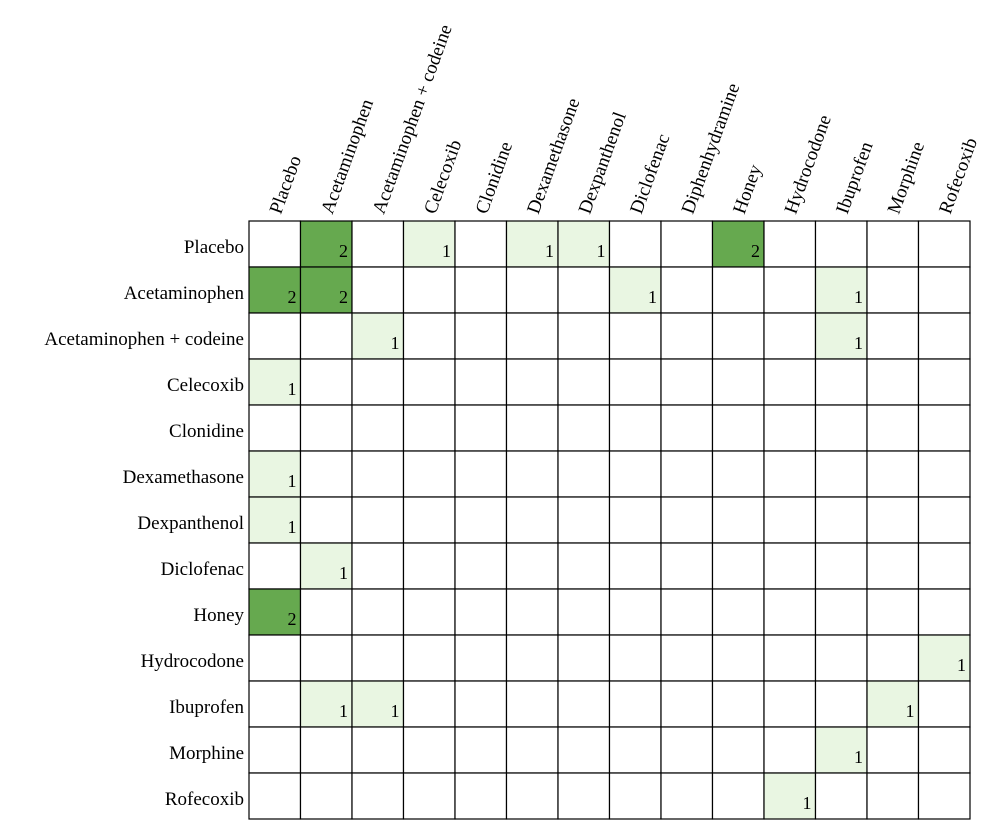 This screenshot has height=821, width=1003. I want to click on column-label: Morphine, so click(906, 178).